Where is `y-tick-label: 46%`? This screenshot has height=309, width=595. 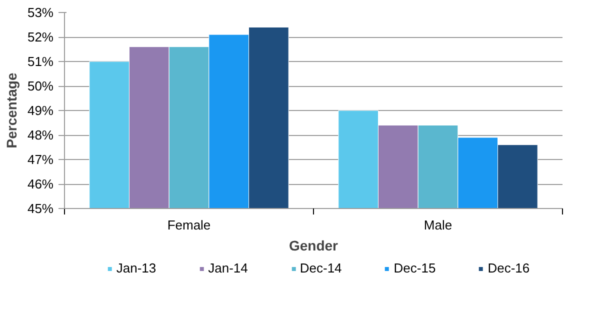 y-tick-label: 46% is located at coordinates (40, 184).